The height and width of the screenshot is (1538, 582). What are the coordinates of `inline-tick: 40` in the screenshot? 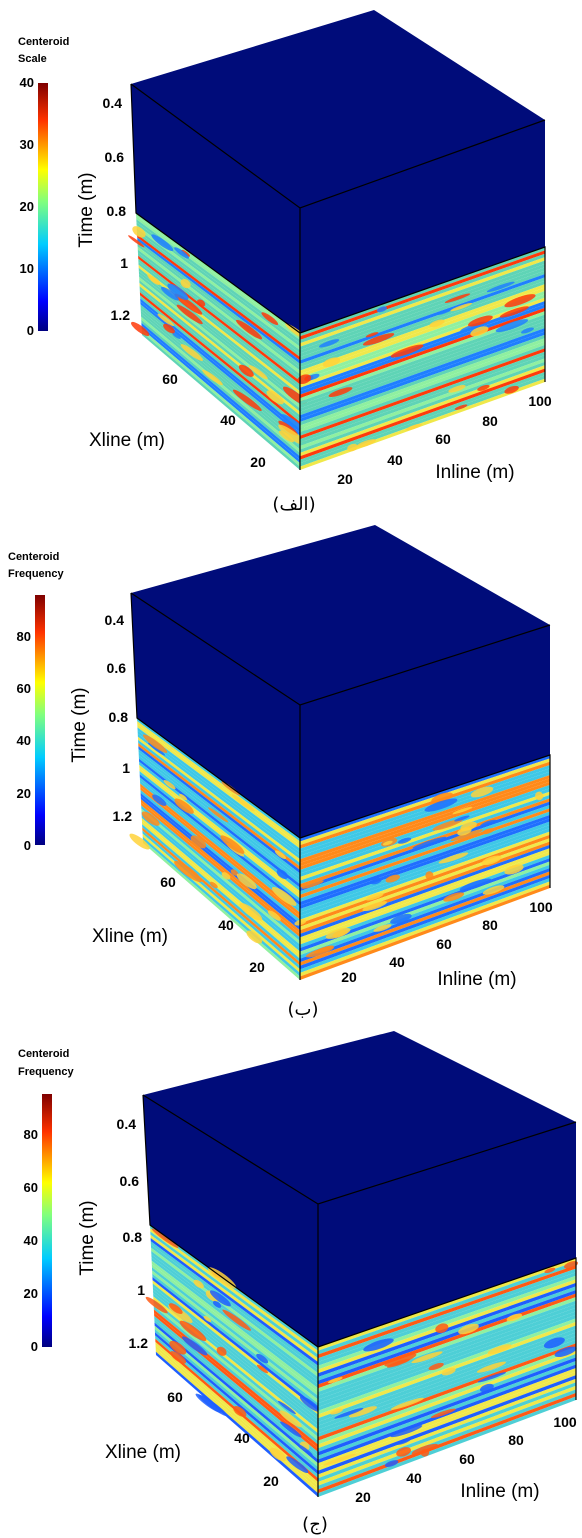 It's located at (395, 460).